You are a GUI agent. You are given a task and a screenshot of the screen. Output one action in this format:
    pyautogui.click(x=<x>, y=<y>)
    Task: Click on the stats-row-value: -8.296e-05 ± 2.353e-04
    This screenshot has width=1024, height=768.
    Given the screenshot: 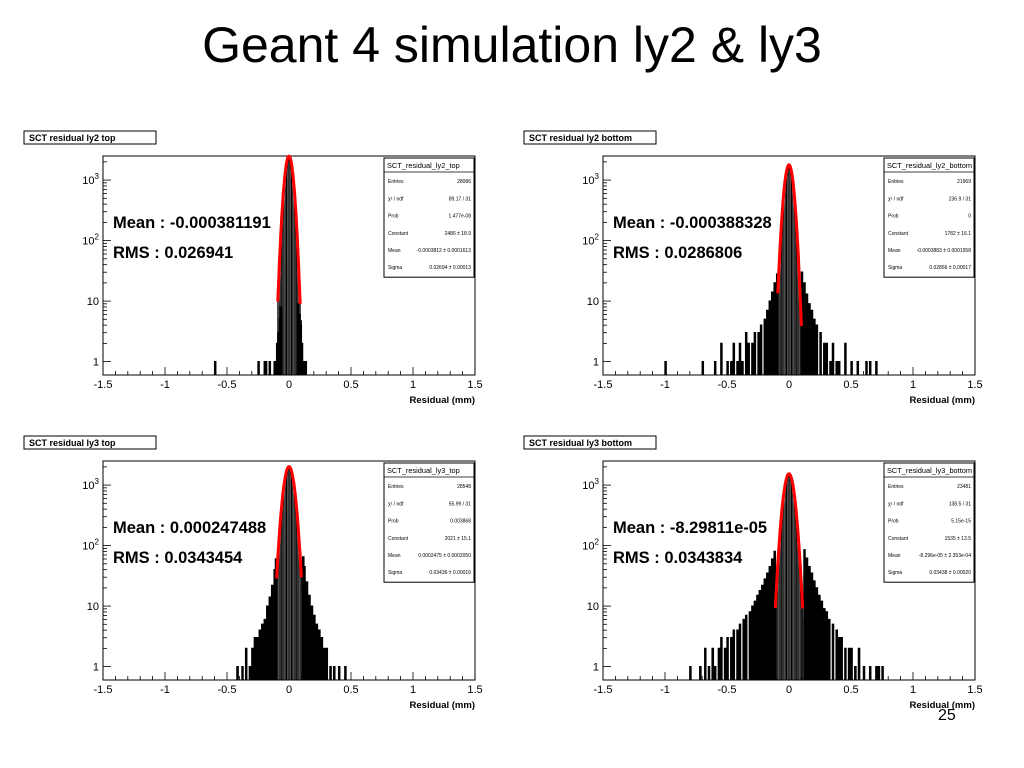 What is the action you would take?
    pyautogui.click(x=945, y=556)
    